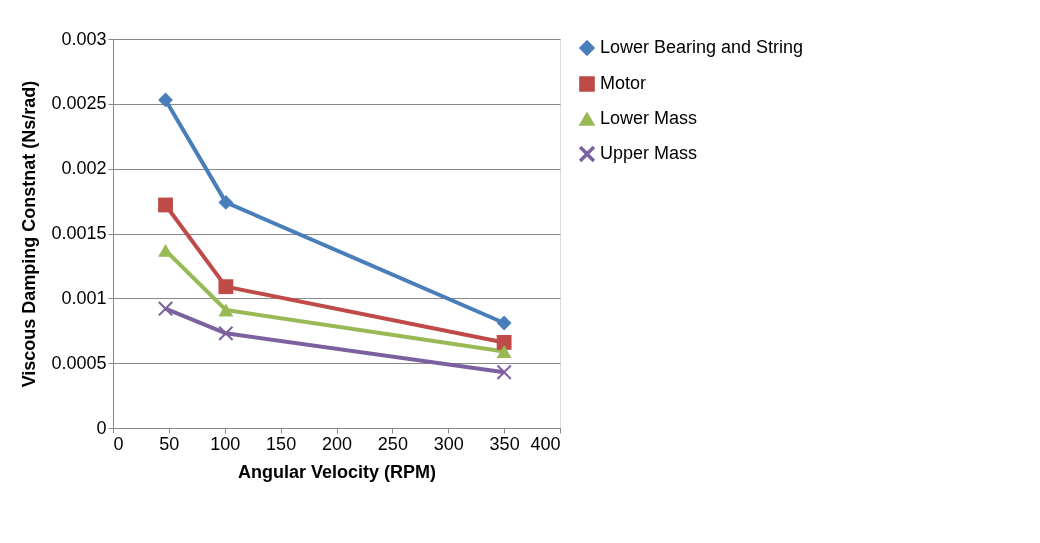 The width and height of the screenshot is (1040, 543). I want to click on x-tick-label: 350, so click(504, 443).